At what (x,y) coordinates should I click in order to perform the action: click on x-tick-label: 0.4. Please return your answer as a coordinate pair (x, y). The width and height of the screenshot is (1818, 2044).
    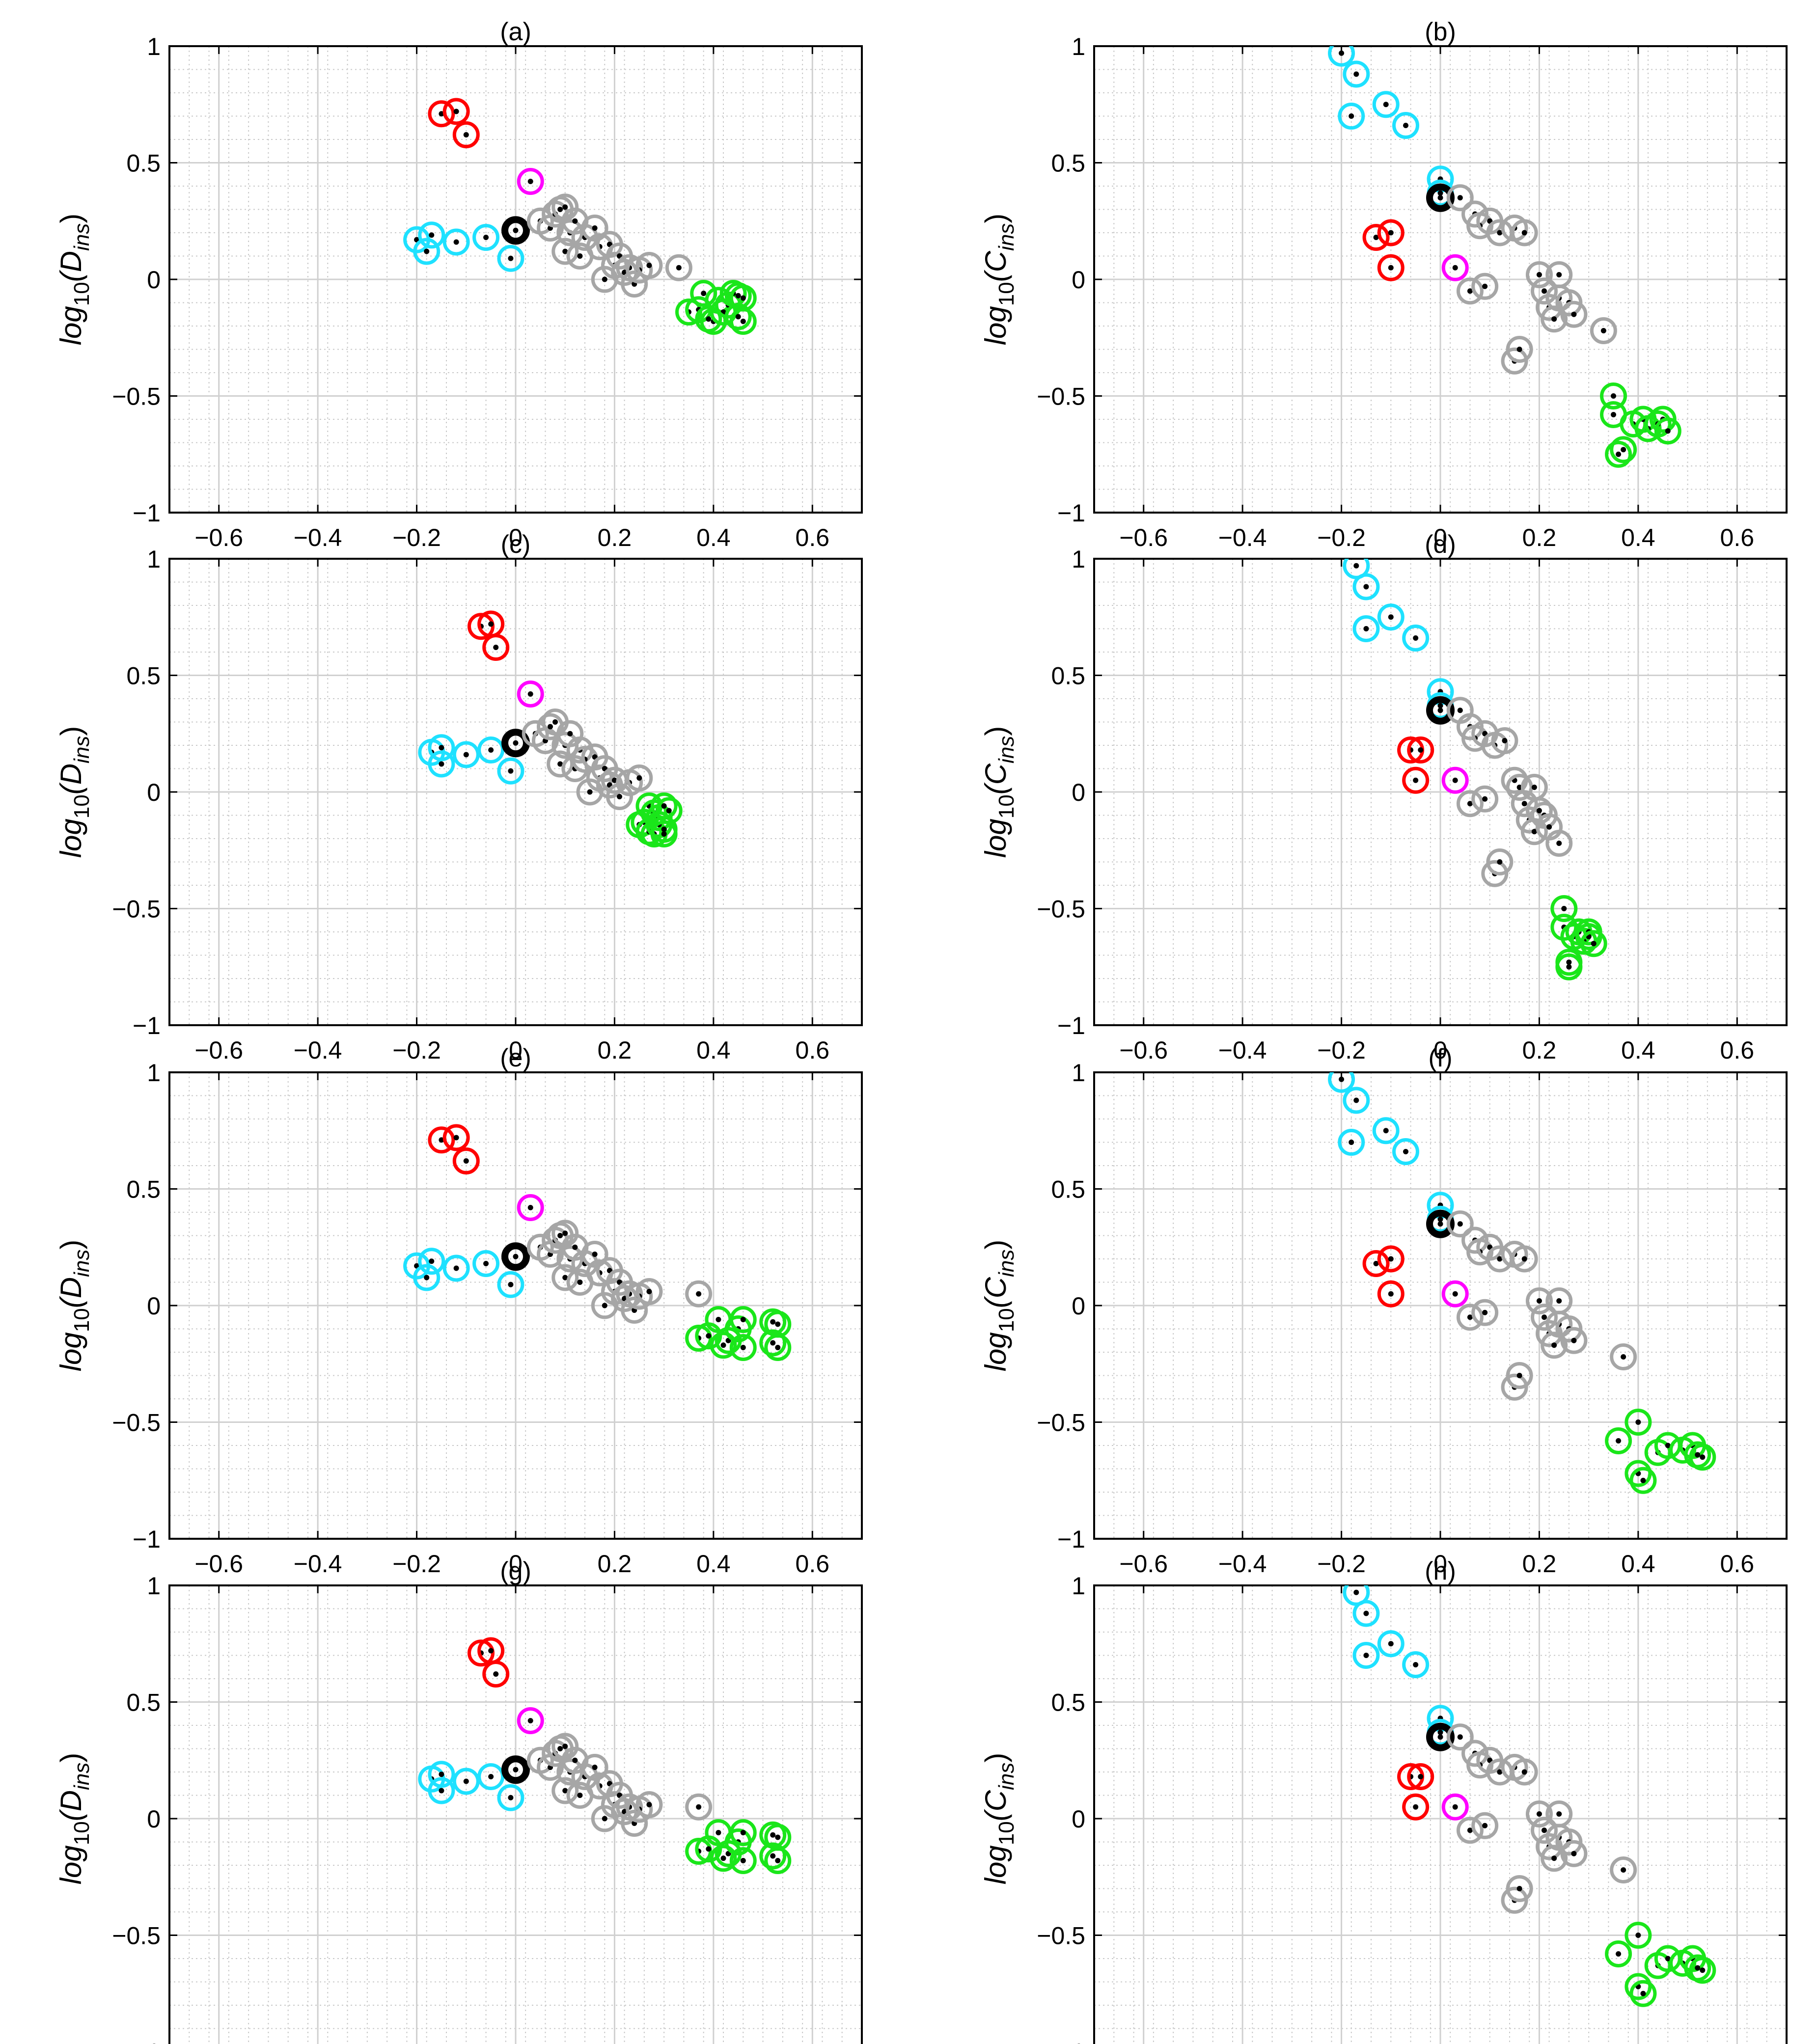
    Looking at the image, I should click on (713, 537).